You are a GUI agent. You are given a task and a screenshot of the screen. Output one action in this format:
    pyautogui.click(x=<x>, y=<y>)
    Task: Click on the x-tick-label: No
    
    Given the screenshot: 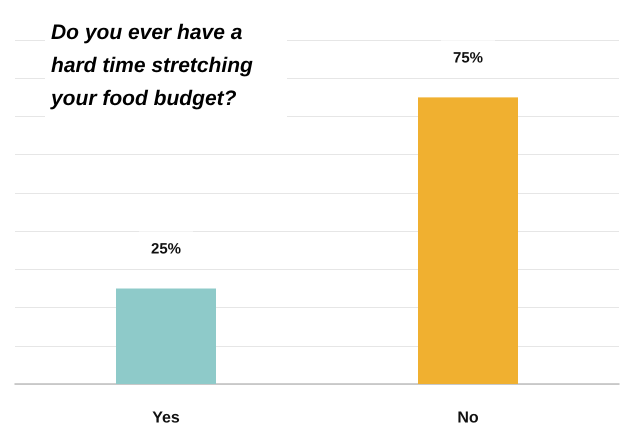 What is the action you would take?
    pyautogui.click(x=468, y=418)
    